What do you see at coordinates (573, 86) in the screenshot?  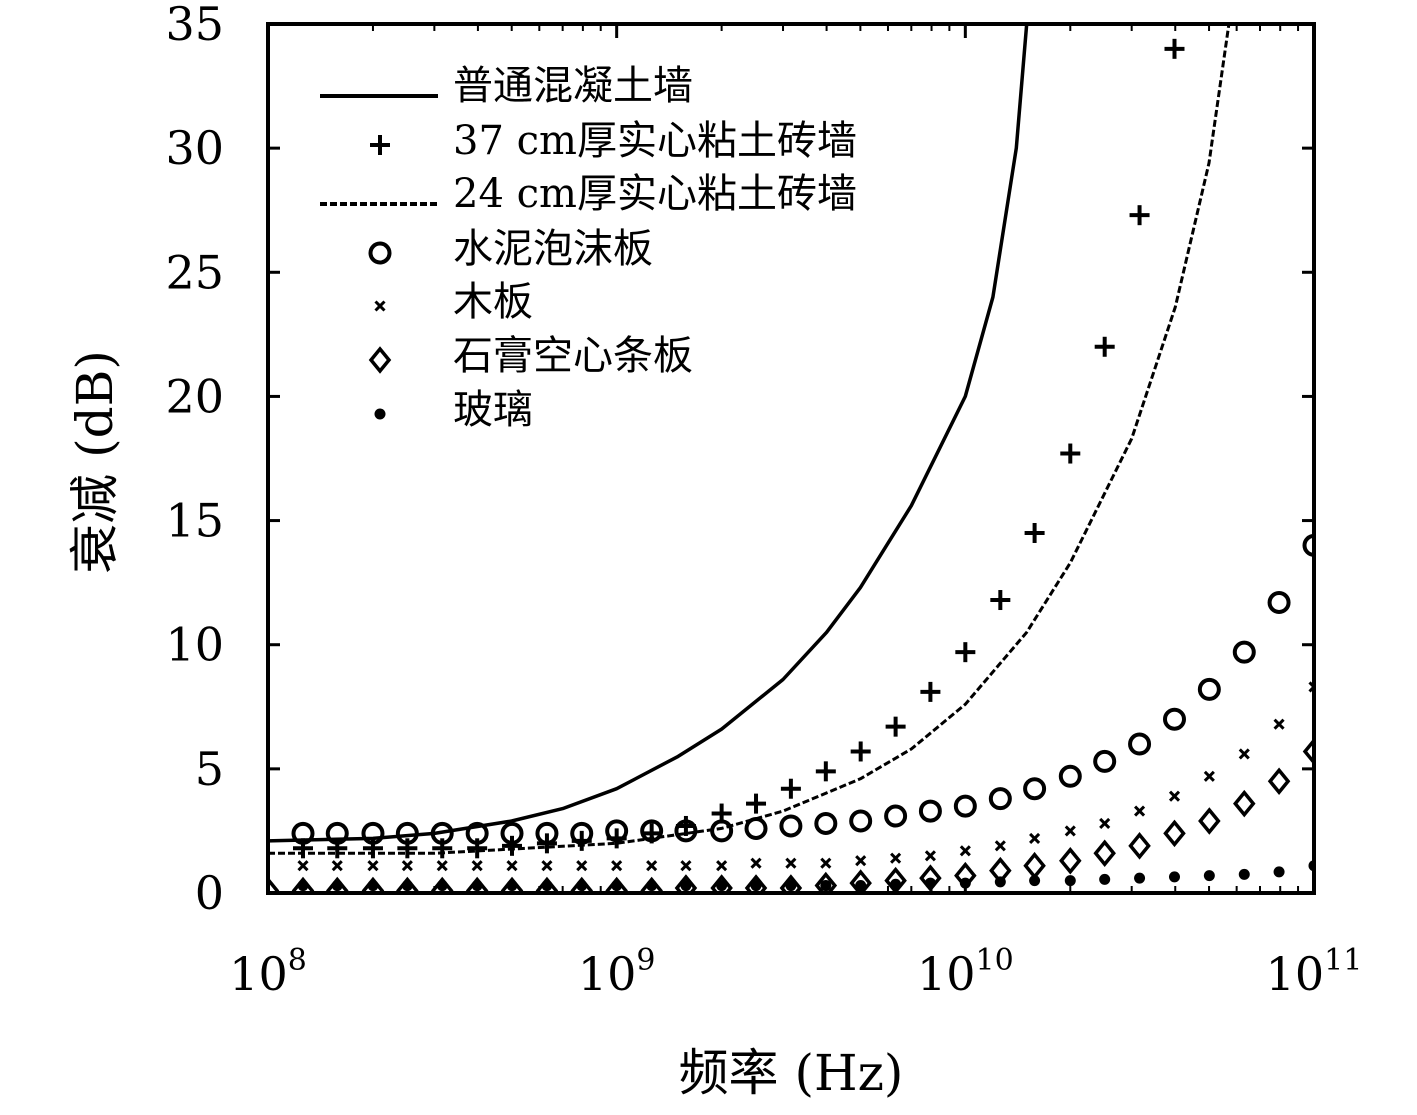 I see `legend-label-0: 普通混凝土墙` at bounding box center [573, 86].